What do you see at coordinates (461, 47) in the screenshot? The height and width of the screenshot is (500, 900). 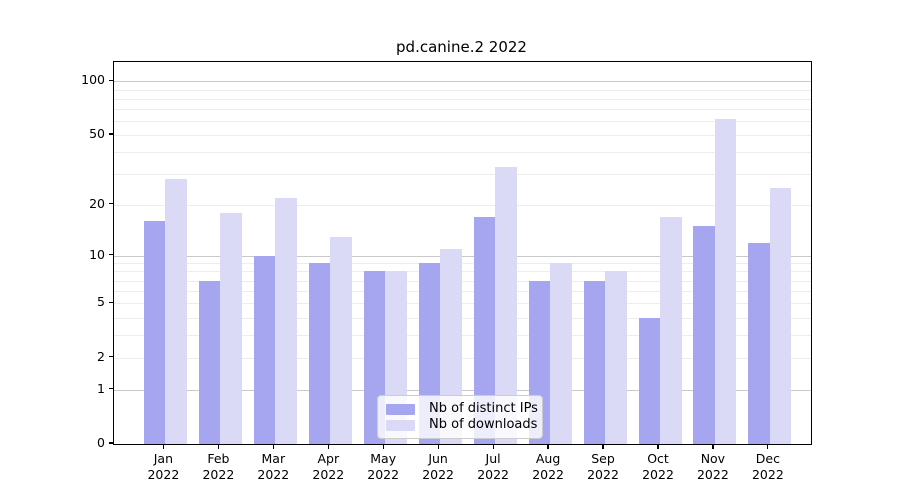 I see `chart-title: pd.canine.2 2022` at bounding box center [461, 47].